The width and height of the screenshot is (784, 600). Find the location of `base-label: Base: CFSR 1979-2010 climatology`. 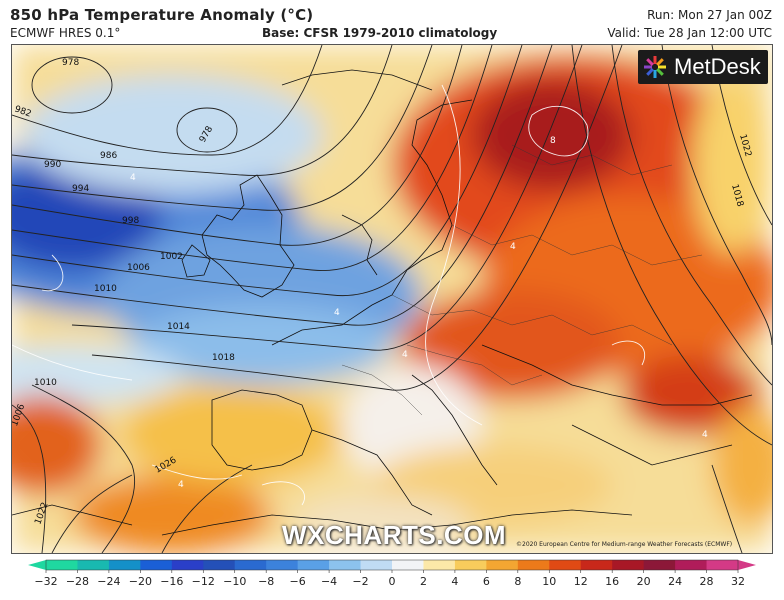

base-label: Base: CFSR 1979-2010 climatology is located at coordinates (380, 33).